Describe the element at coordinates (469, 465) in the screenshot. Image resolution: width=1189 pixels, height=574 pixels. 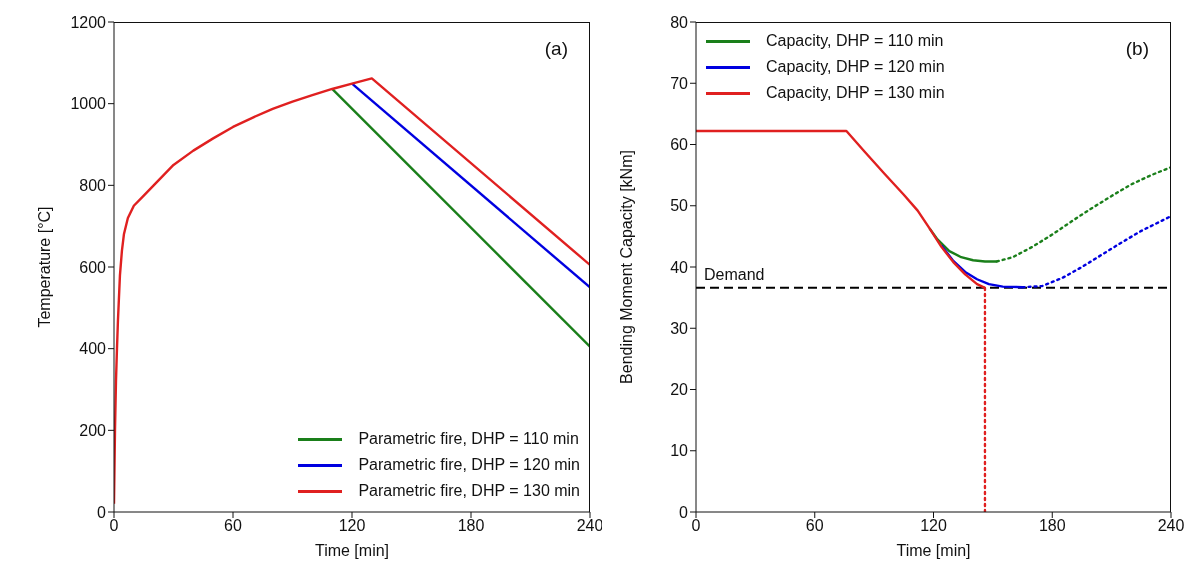
I see `legend-label: Parametric fire, DHP = 120 min` at that location.